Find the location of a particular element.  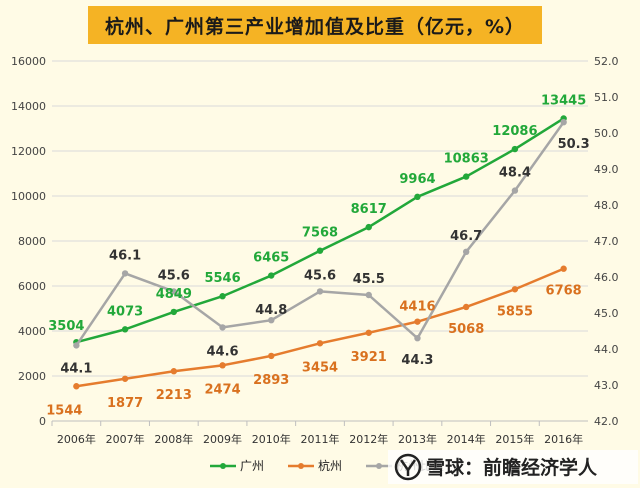

x-tick-label: 2008年 is located at coordinates (173, 439).